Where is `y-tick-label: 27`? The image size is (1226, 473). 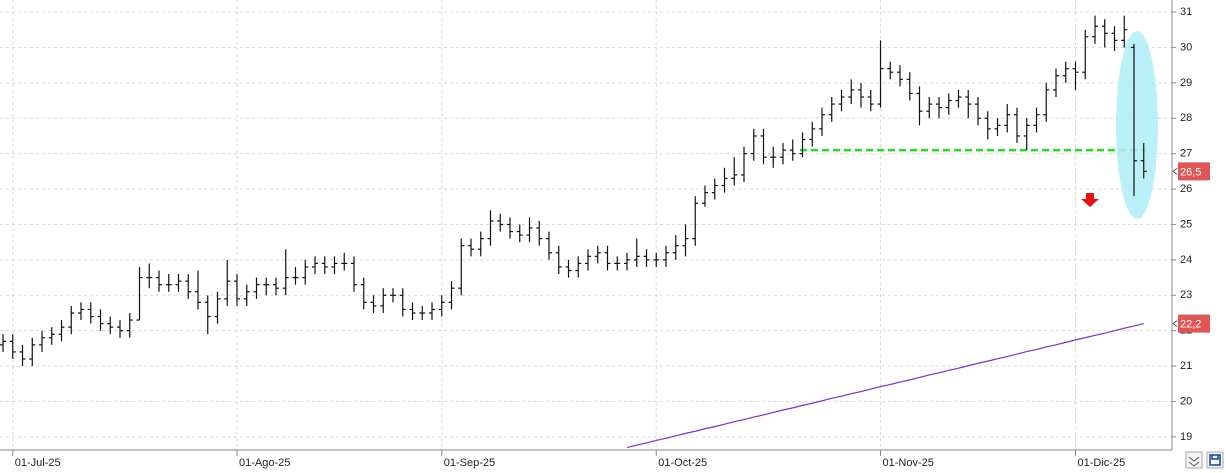 y-tick-label: 27 is located at coordinates (1186, 154).